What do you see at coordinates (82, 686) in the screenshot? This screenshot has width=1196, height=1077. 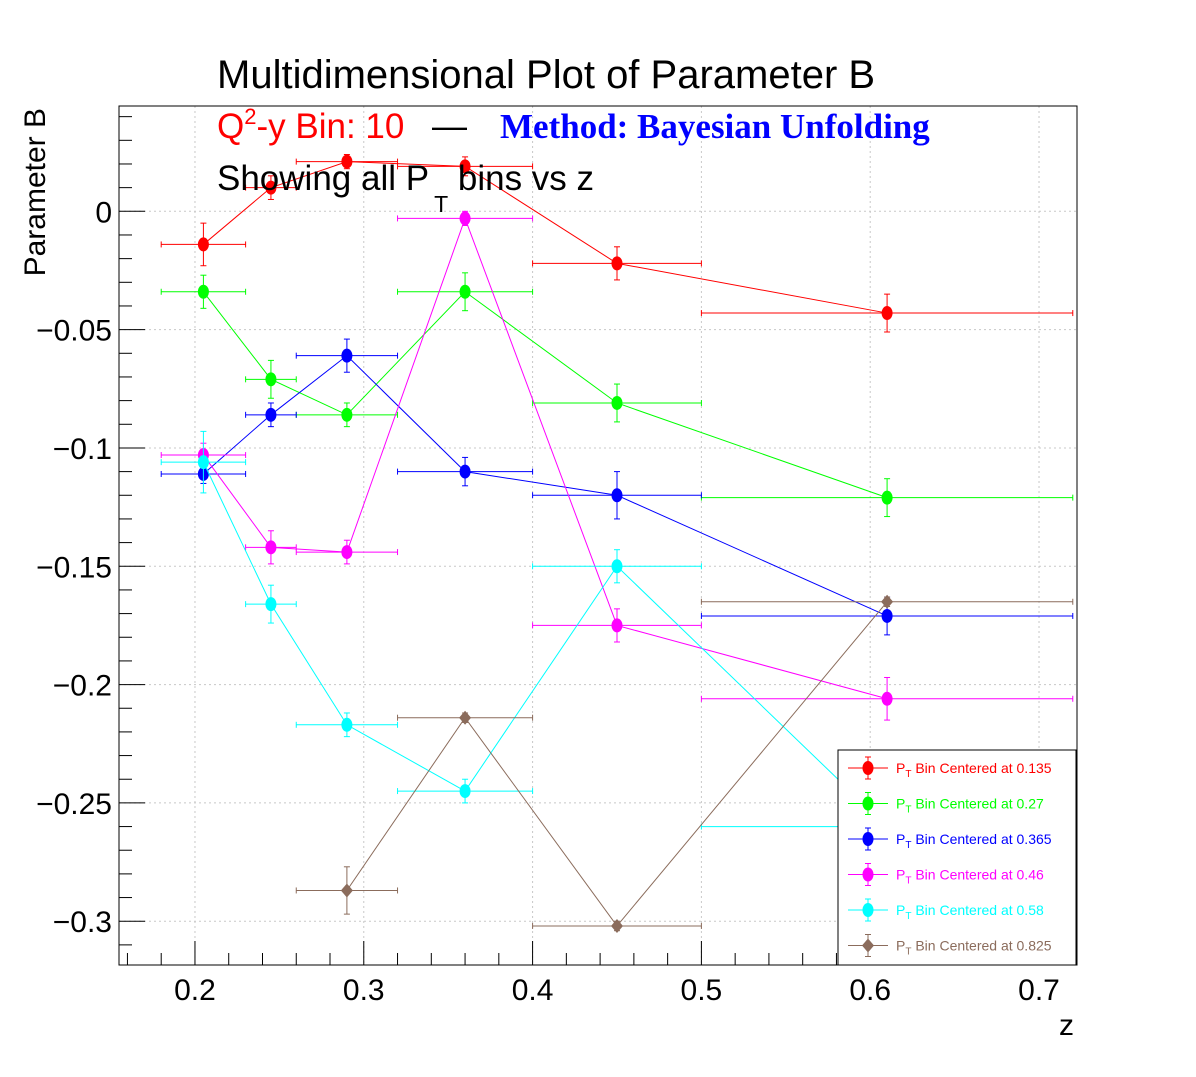 I see `y-tick-label: −0.2` at bounding box center [82, 686].